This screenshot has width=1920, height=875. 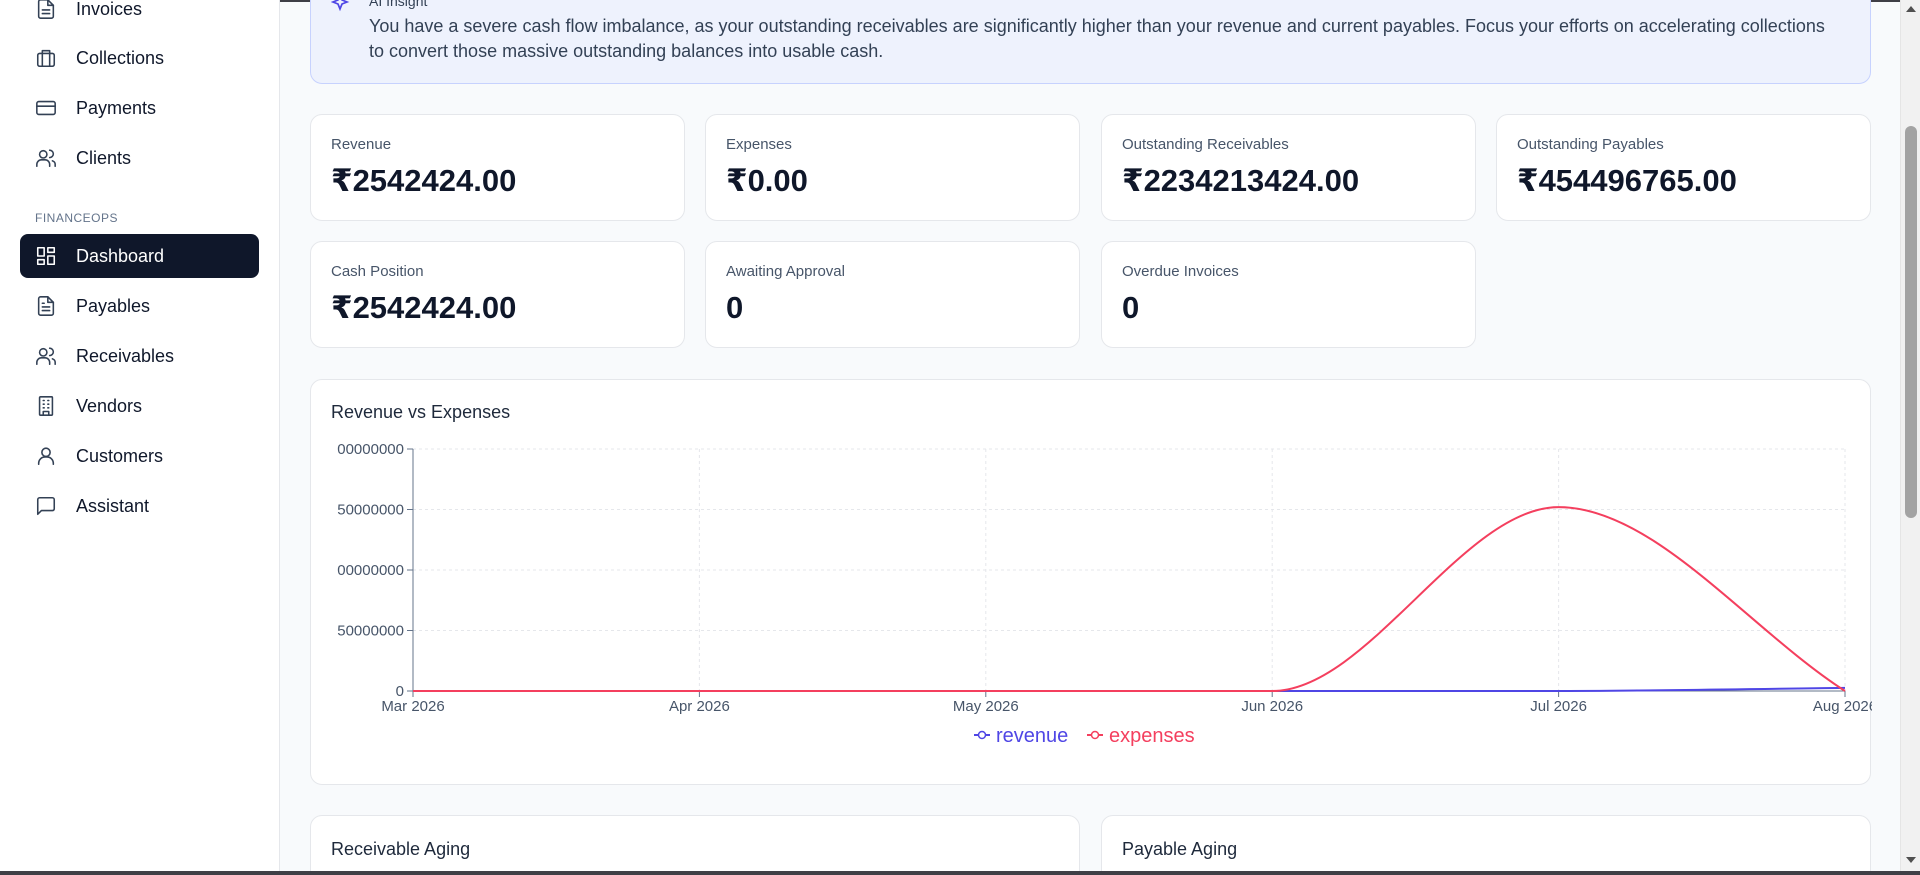 What do you see at coordinates (1152, 736) in the screenshot?
I see `legend-label-expenses: expenses` at bounding box center [1152, 736].